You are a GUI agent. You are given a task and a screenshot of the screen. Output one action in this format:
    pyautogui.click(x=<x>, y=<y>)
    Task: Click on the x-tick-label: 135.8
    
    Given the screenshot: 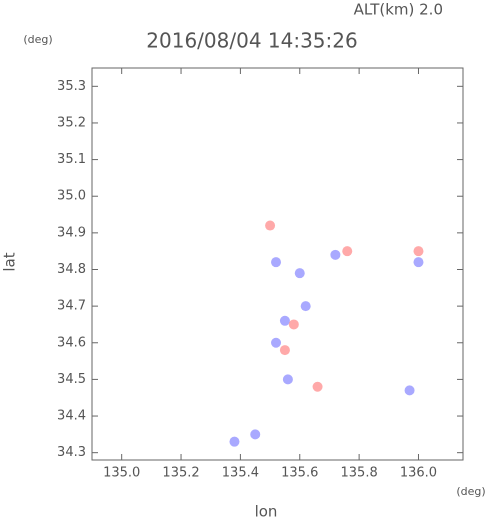 What is the action you would take?
    pyautogui.click(x=359, y=473)
    